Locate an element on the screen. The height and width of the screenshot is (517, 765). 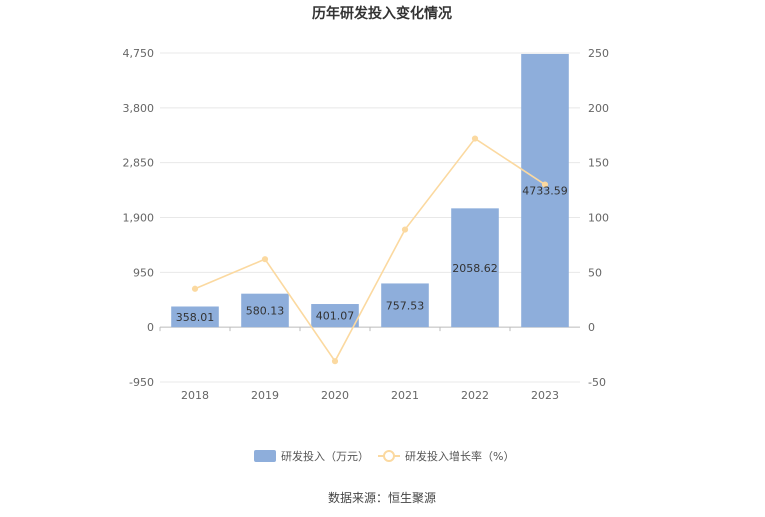
bar-value-label: 2058.62 is located at coordinates (475, 268).